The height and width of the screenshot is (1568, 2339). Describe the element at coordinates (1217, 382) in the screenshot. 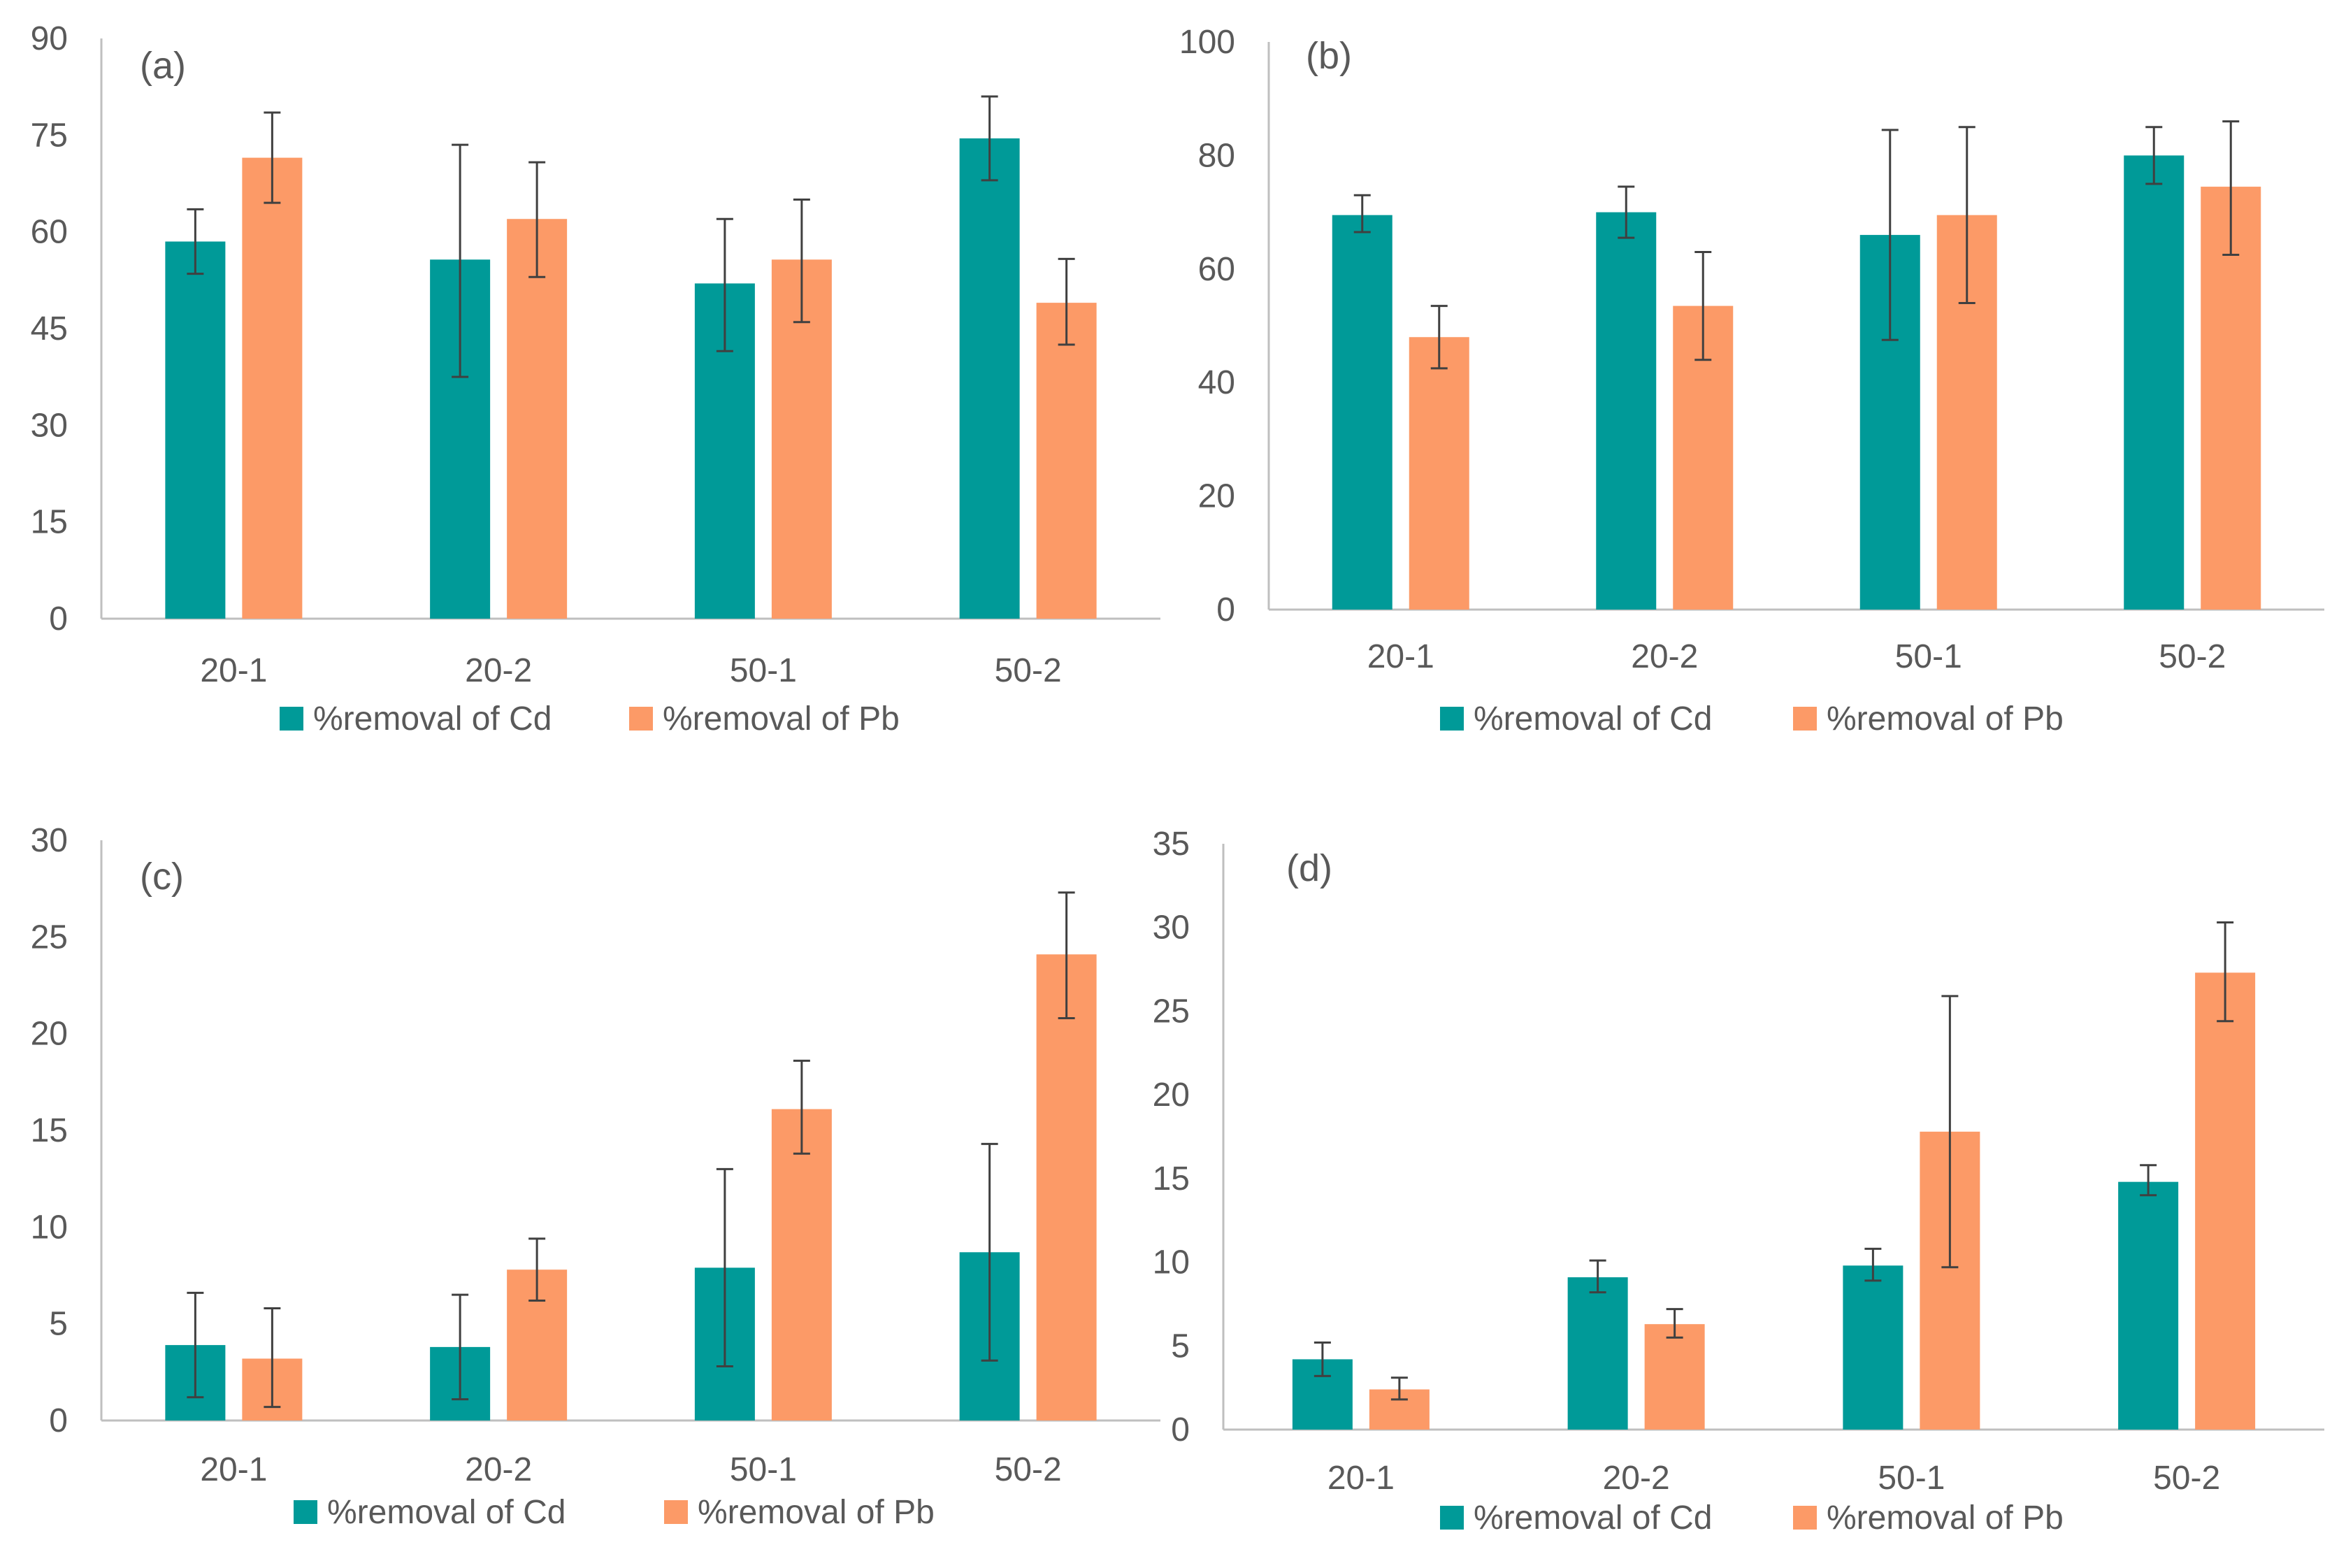

I see `y-tick-label: 40` at that location.